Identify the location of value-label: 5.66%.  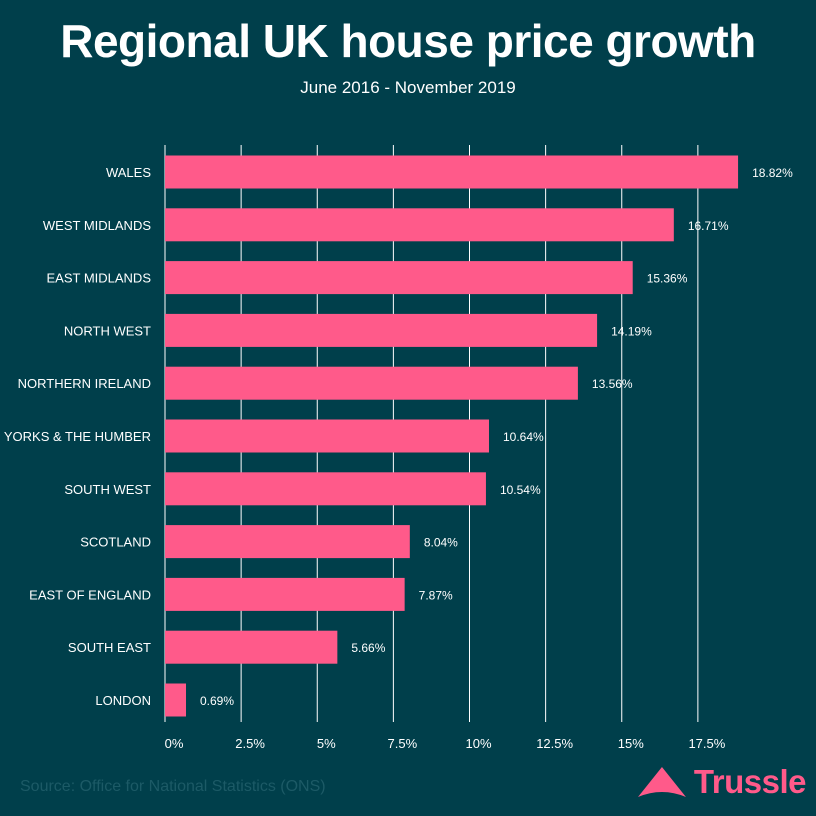
(368, 648).